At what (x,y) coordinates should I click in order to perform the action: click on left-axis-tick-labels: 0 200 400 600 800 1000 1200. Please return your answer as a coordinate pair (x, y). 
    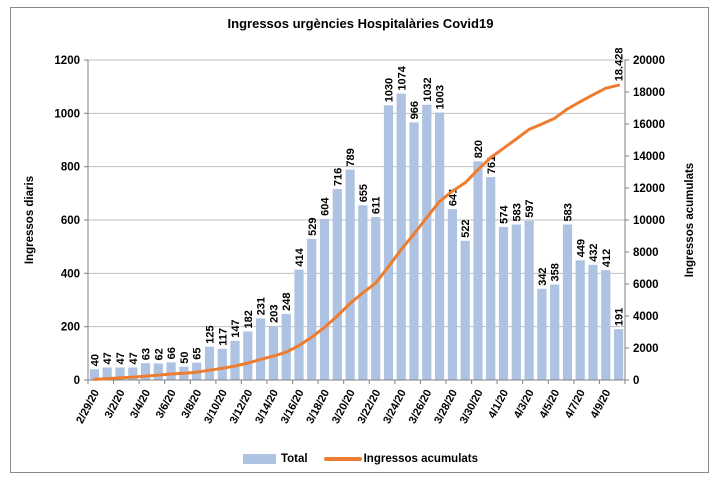
    Looking at the image, I should click on (67, 221).